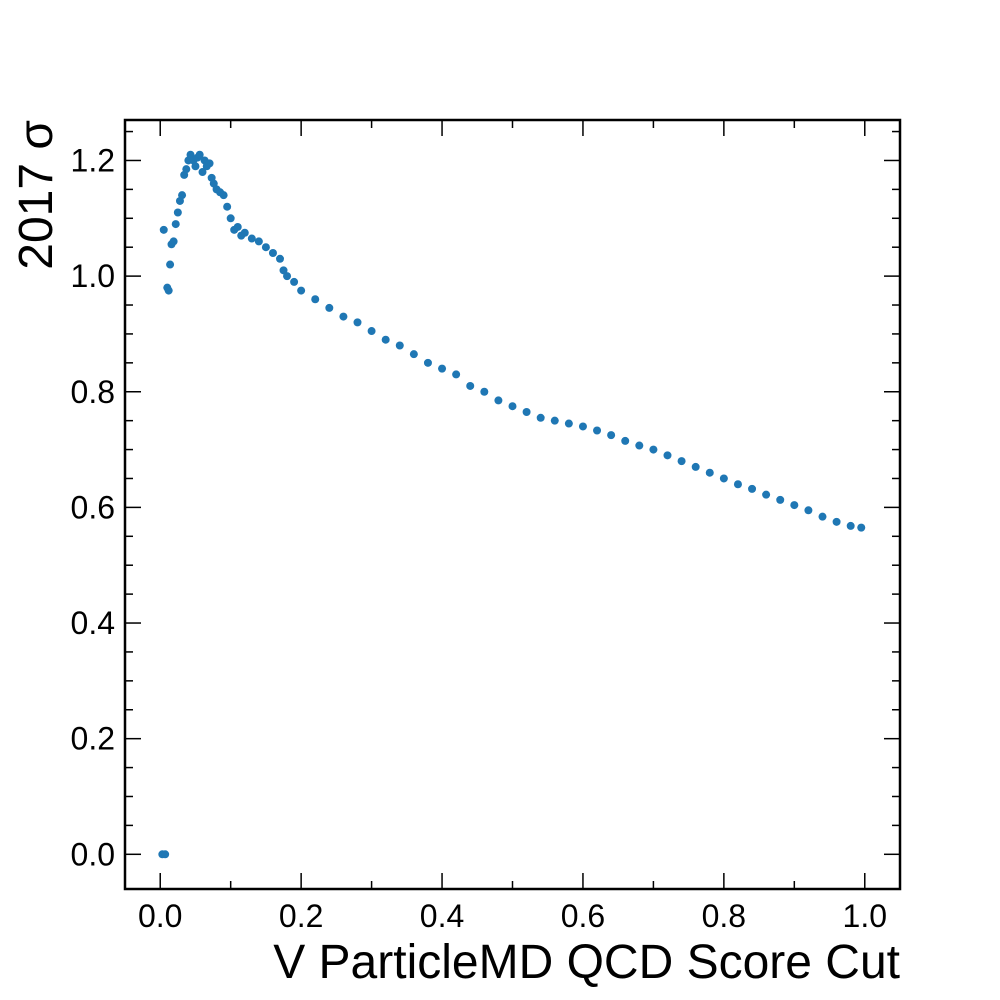  Describe the element at coordinates (93, 160) in the screenshot. I see `y-tick-label: 1.2` at that location.